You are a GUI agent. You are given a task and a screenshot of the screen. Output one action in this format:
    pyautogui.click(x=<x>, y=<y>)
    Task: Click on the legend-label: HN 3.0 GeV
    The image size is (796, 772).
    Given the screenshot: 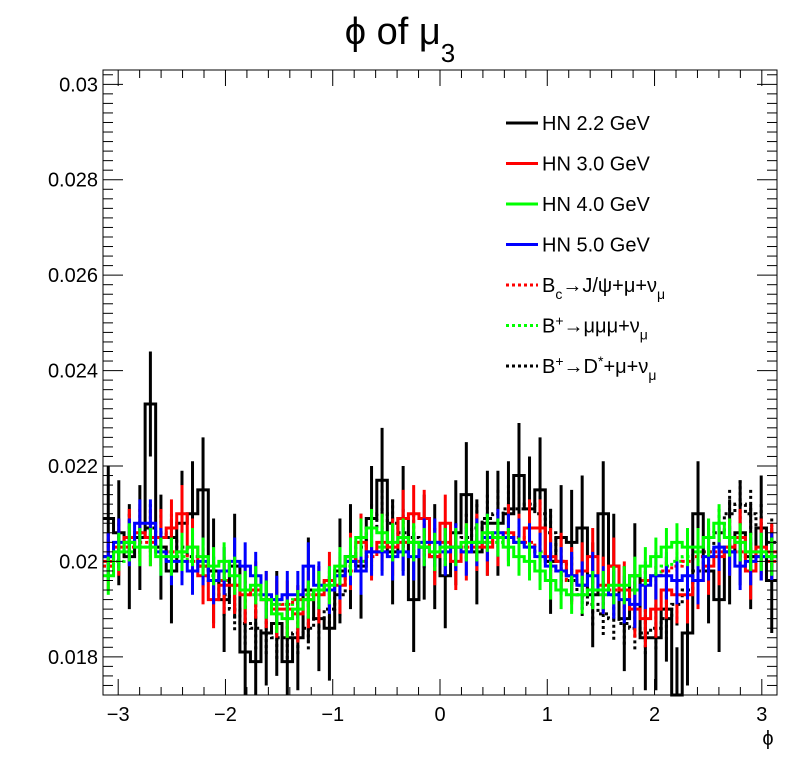 What is the action you would take?
    pyautogui.click(x=596, y=165)
    